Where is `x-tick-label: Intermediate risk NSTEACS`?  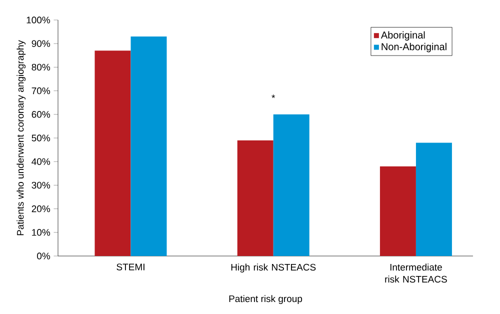 x-tick-label: Intermediate risk NSTEACS is located at coordinates (416, 273).